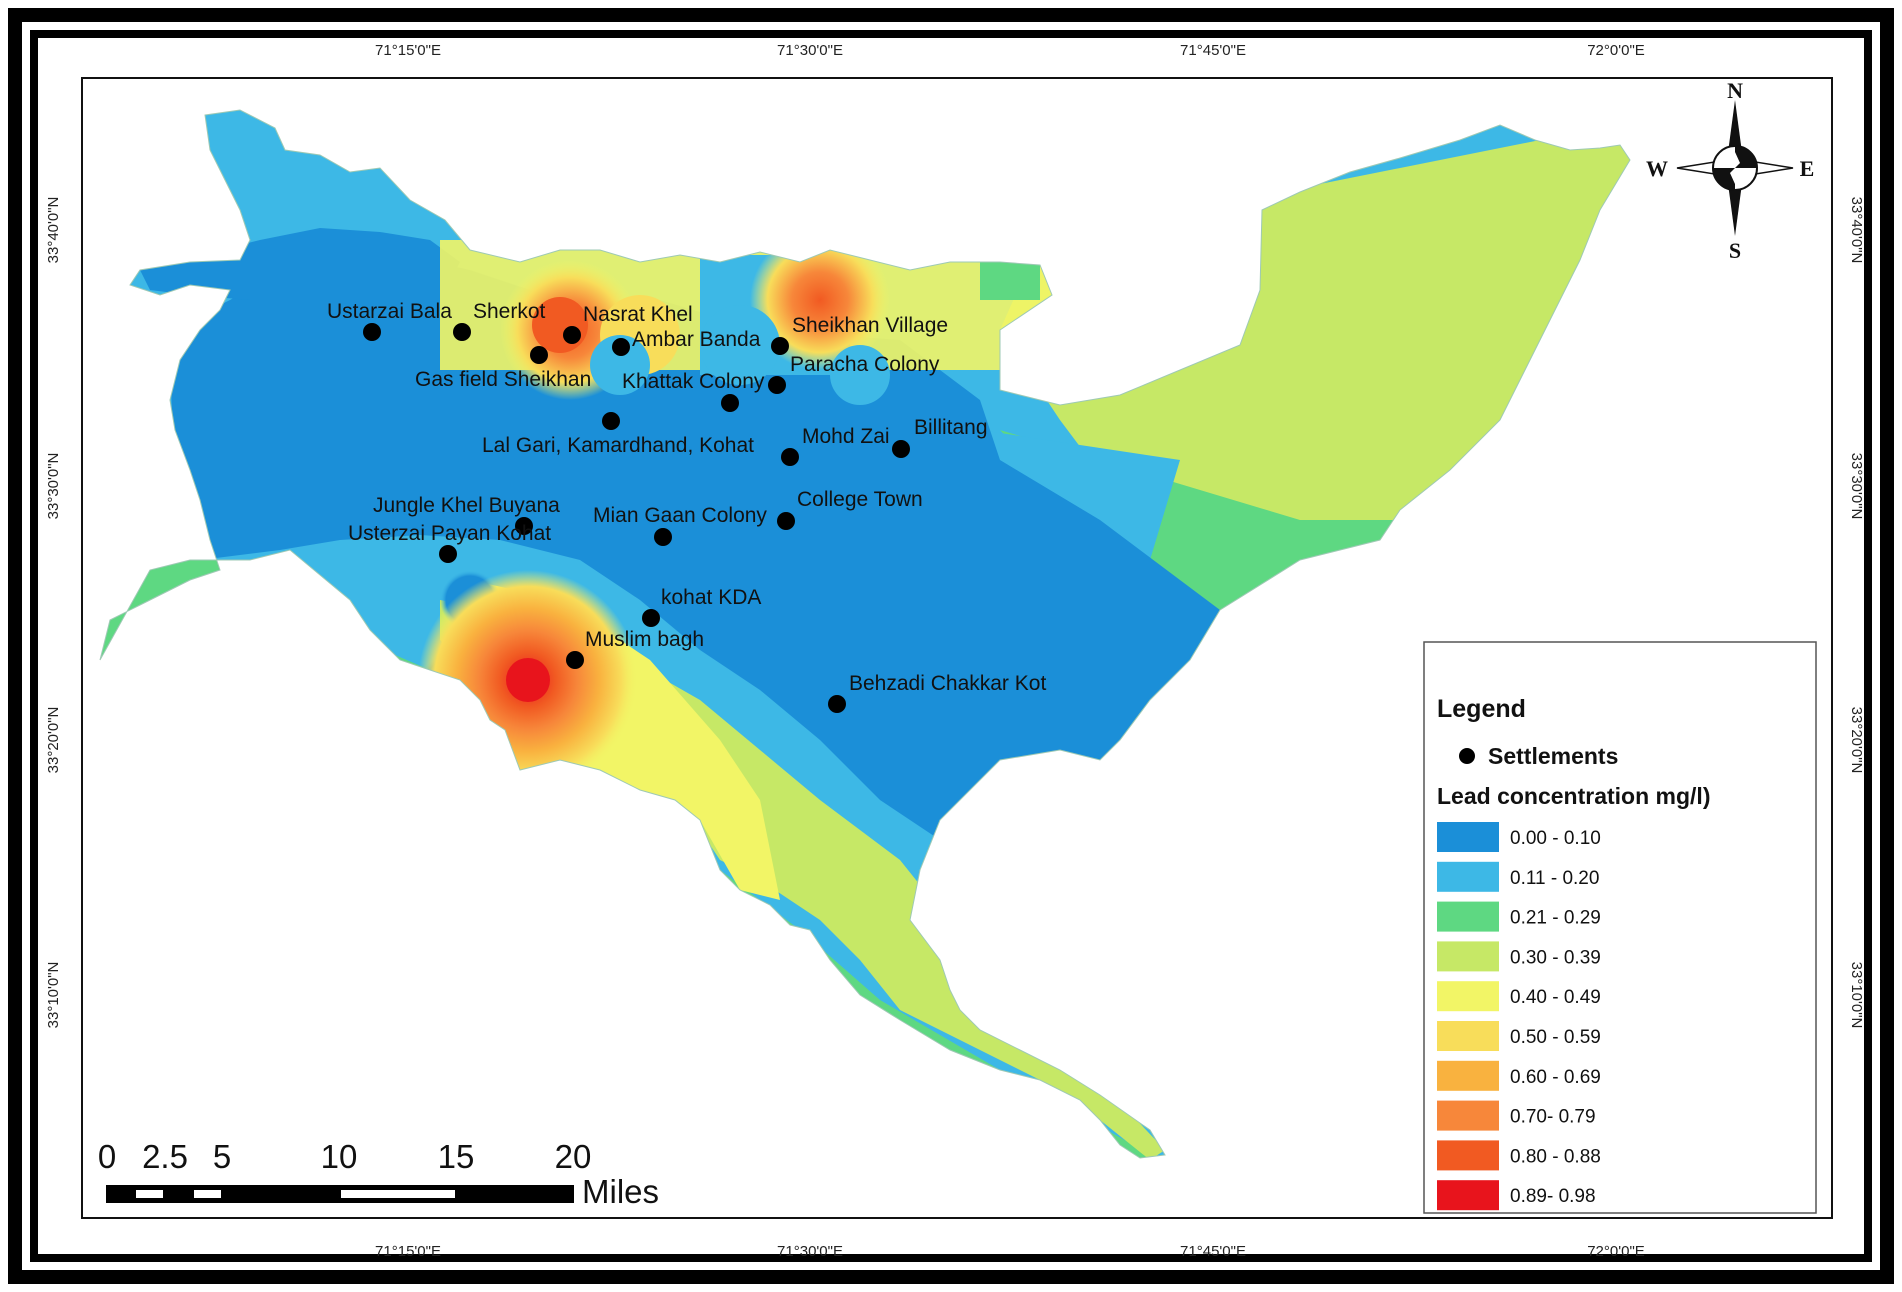 The image size is (1902, 1292). I want to click on legend-class-label: 0.30 - 0.39, so click(1555, 957).